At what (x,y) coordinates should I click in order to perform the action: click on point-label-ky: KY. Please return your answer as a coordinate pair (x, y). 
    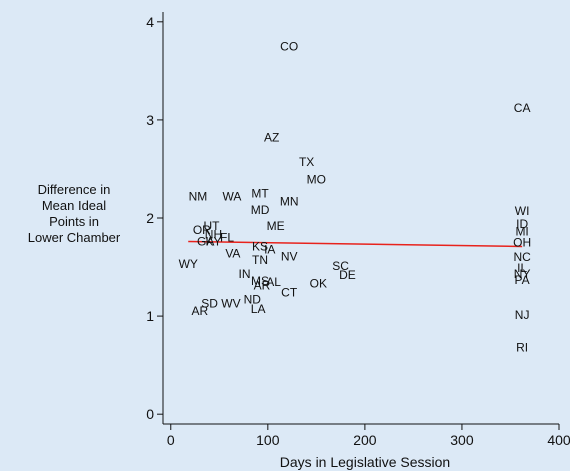
    Looking at the image, I should click on (213, 242).